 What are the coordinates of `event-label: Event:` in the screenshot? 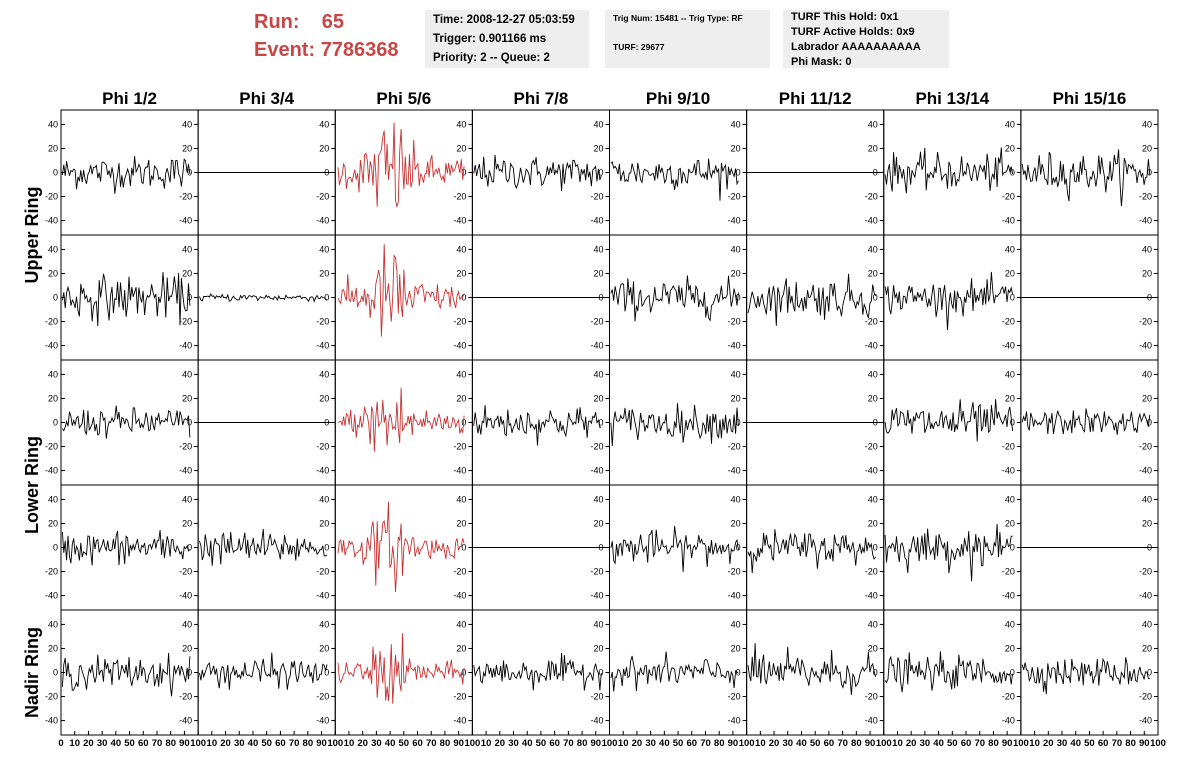 It's located at (285, 50).